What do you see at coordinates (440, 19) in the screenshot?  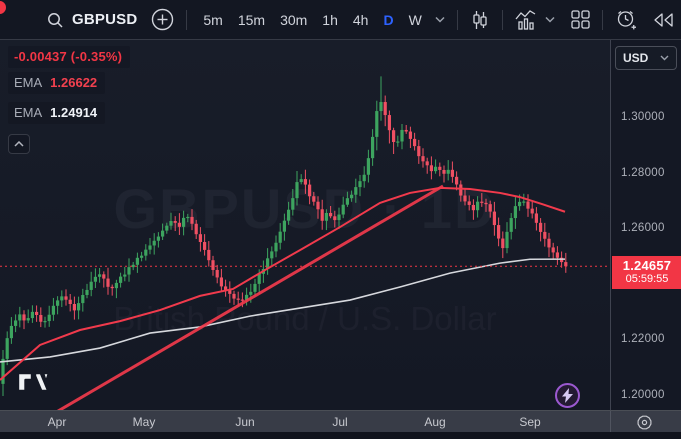 I see `timeframe-chevron-down-icon` at bounding box center [440, 19].